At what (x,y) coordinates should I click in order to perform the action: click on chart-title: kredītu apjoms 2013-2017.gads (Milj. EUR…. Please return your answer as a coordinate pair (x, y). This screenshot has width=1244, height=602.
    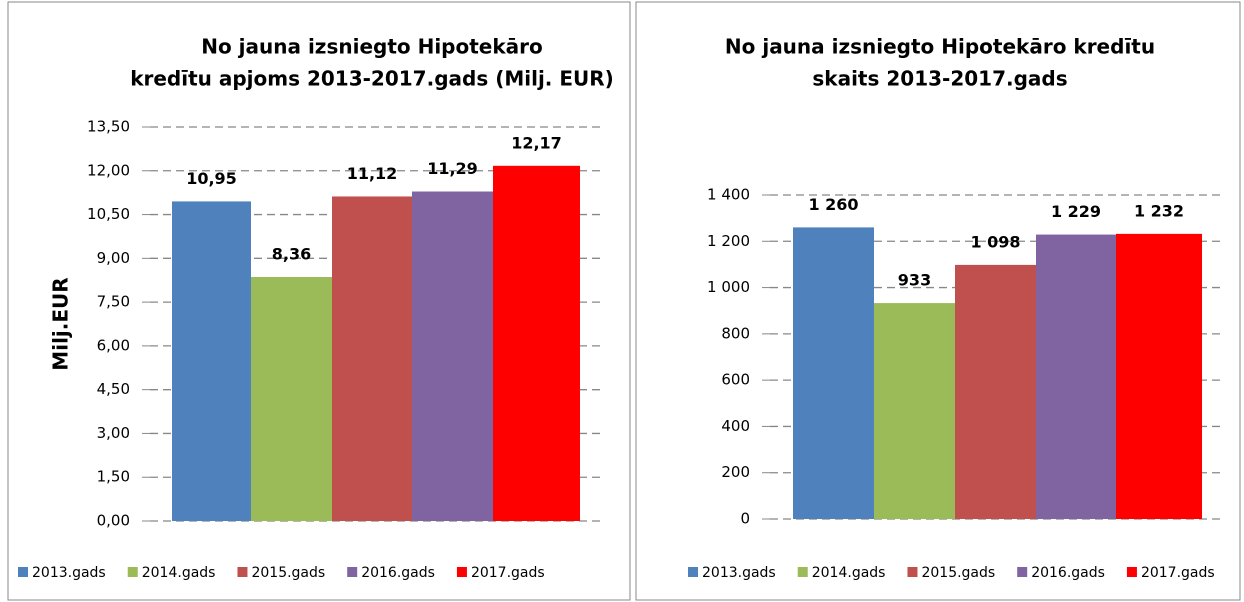
    Looking at the image, I should click on (372, 79).